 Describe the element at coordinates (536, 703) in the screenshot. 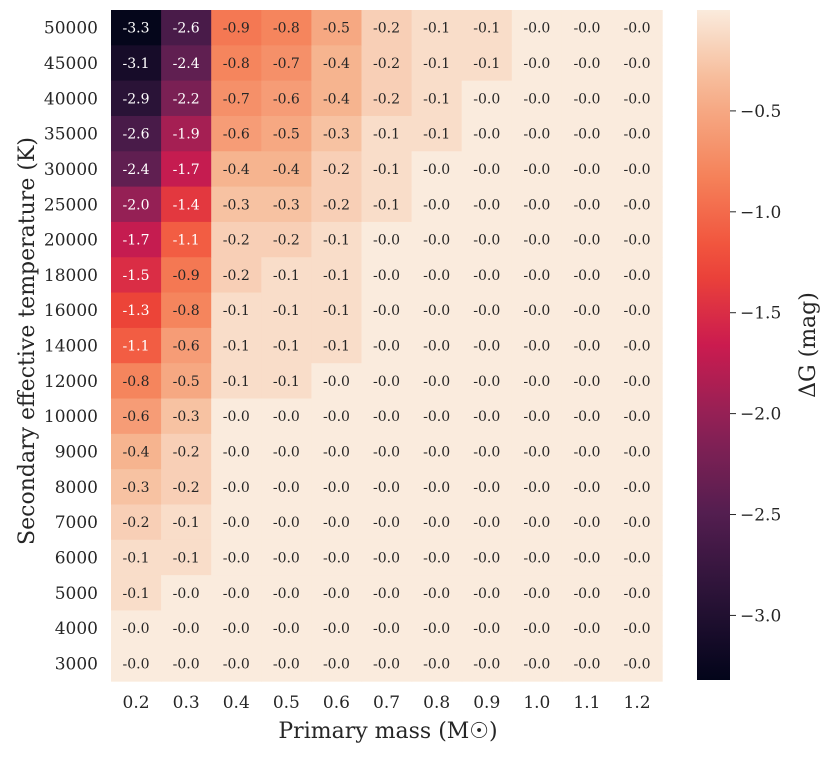

I see `x-tick-label: 1.0` at that location.